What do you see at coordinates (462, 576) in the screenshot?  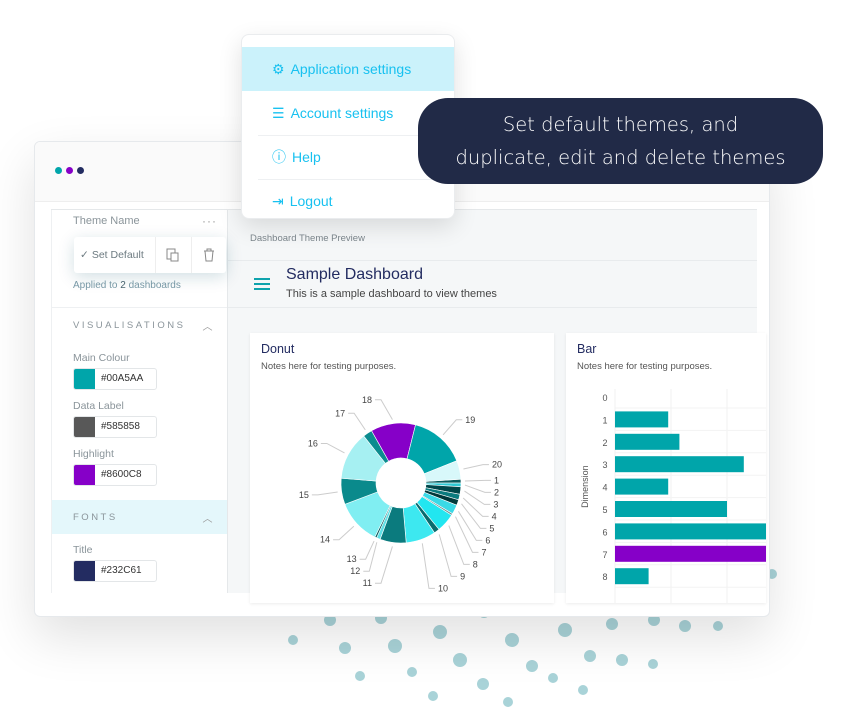 I see `slice-label: 9` at bounding box center [462, 576].